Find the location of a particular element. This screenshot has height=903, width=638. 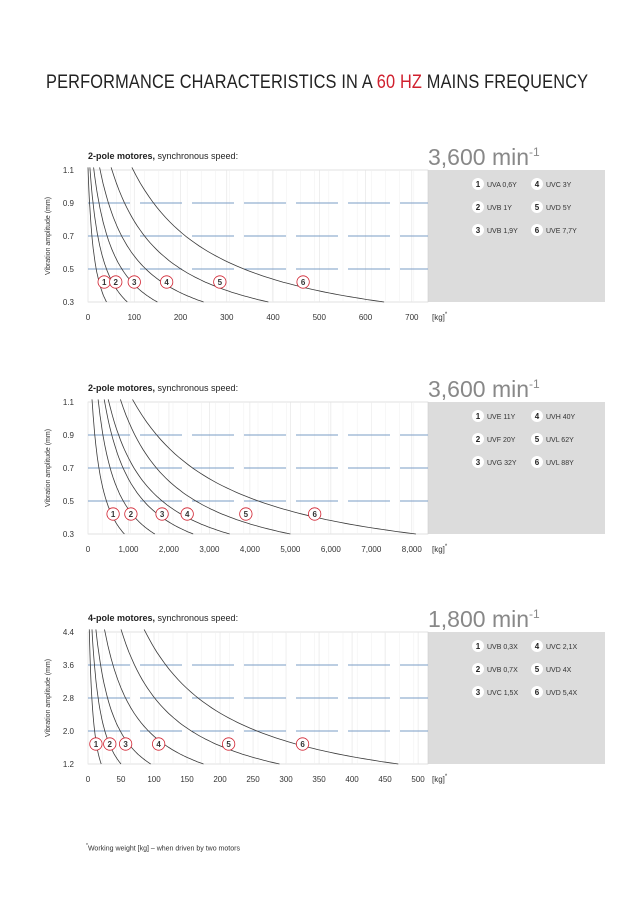

x-axis-unit: [kg] is located at coordinates (438, 549).